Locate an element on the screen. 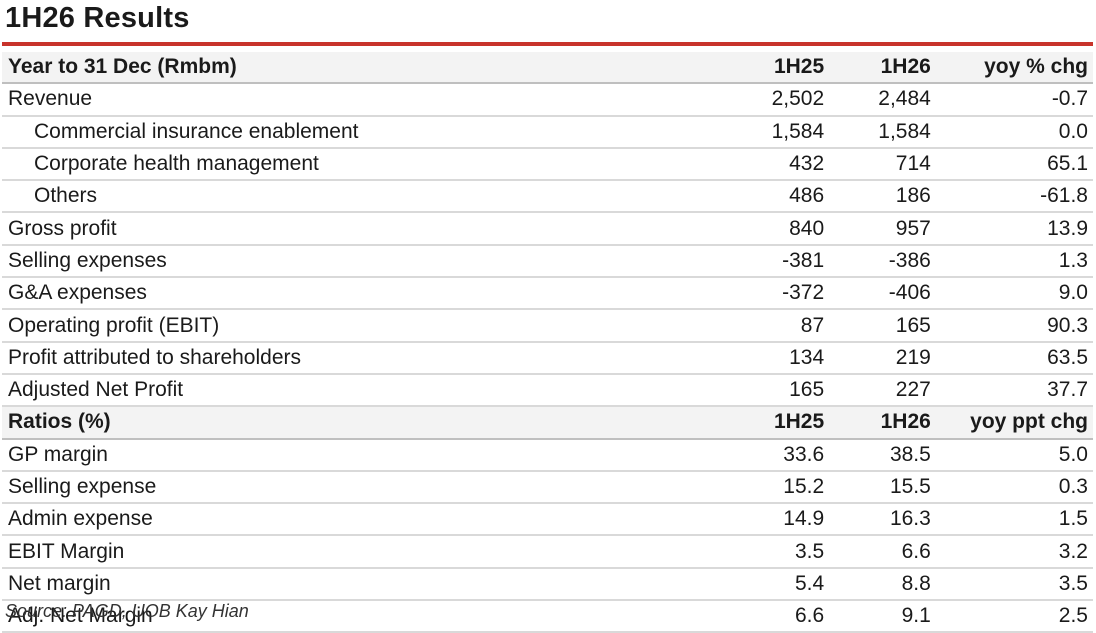 The image size is (1096, 633). ratio-row: GP margin 33.6 38.5 5.0 is located at coordinates (547, 455).